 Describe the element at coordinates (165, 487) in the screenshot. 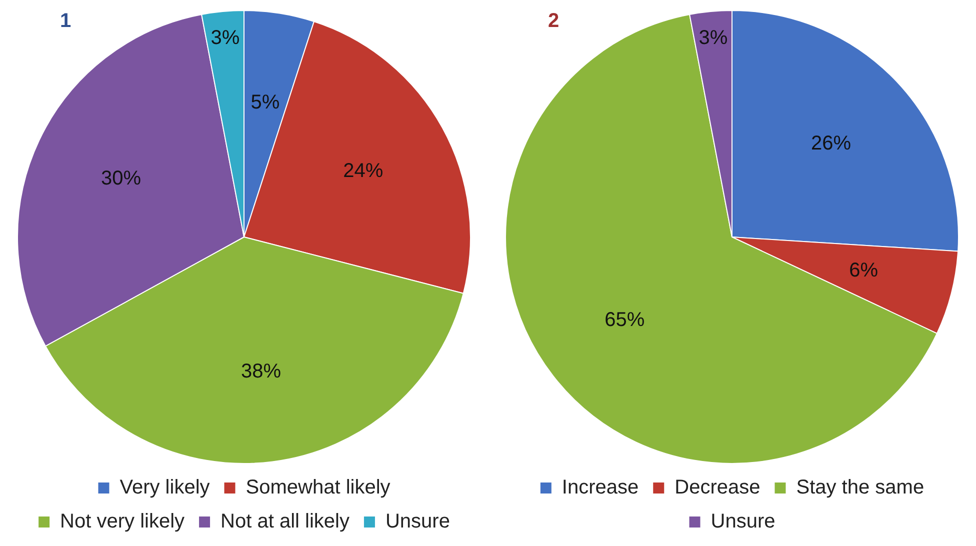

I see `legend-label: Very likely` at that location.